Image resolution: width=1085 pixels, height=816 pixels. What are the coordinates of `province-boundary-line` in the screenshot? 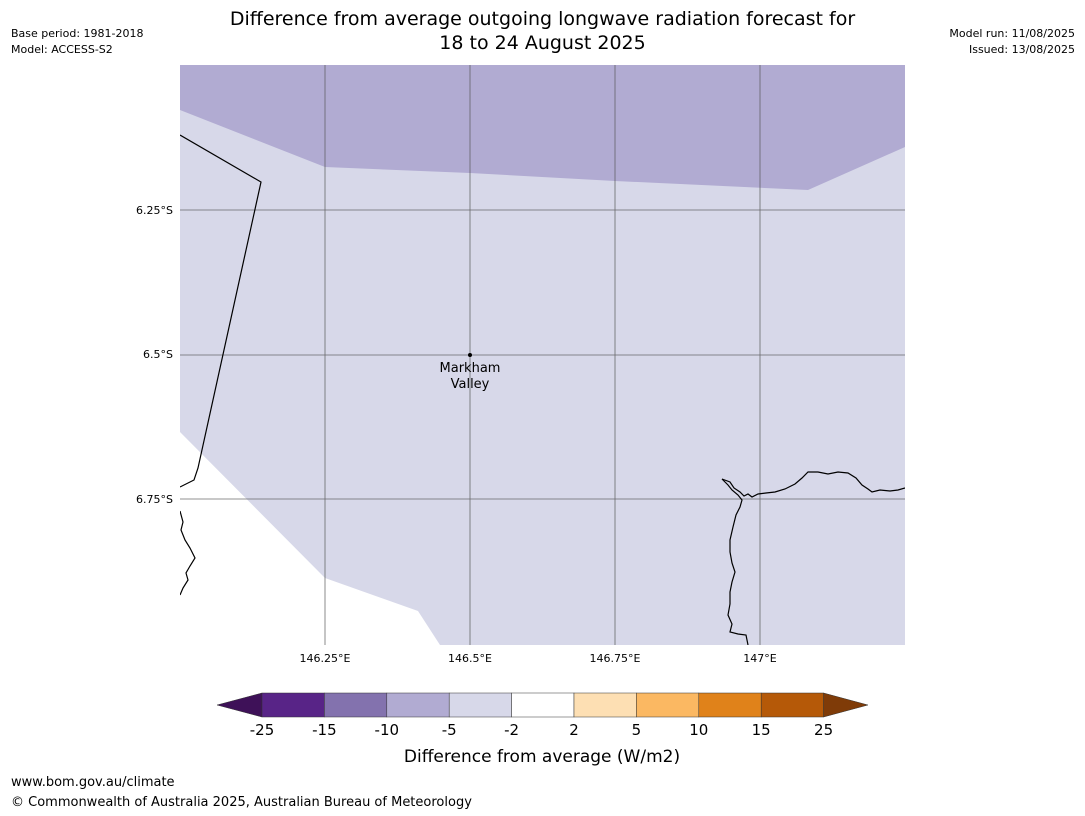 It's located at (221, 311).